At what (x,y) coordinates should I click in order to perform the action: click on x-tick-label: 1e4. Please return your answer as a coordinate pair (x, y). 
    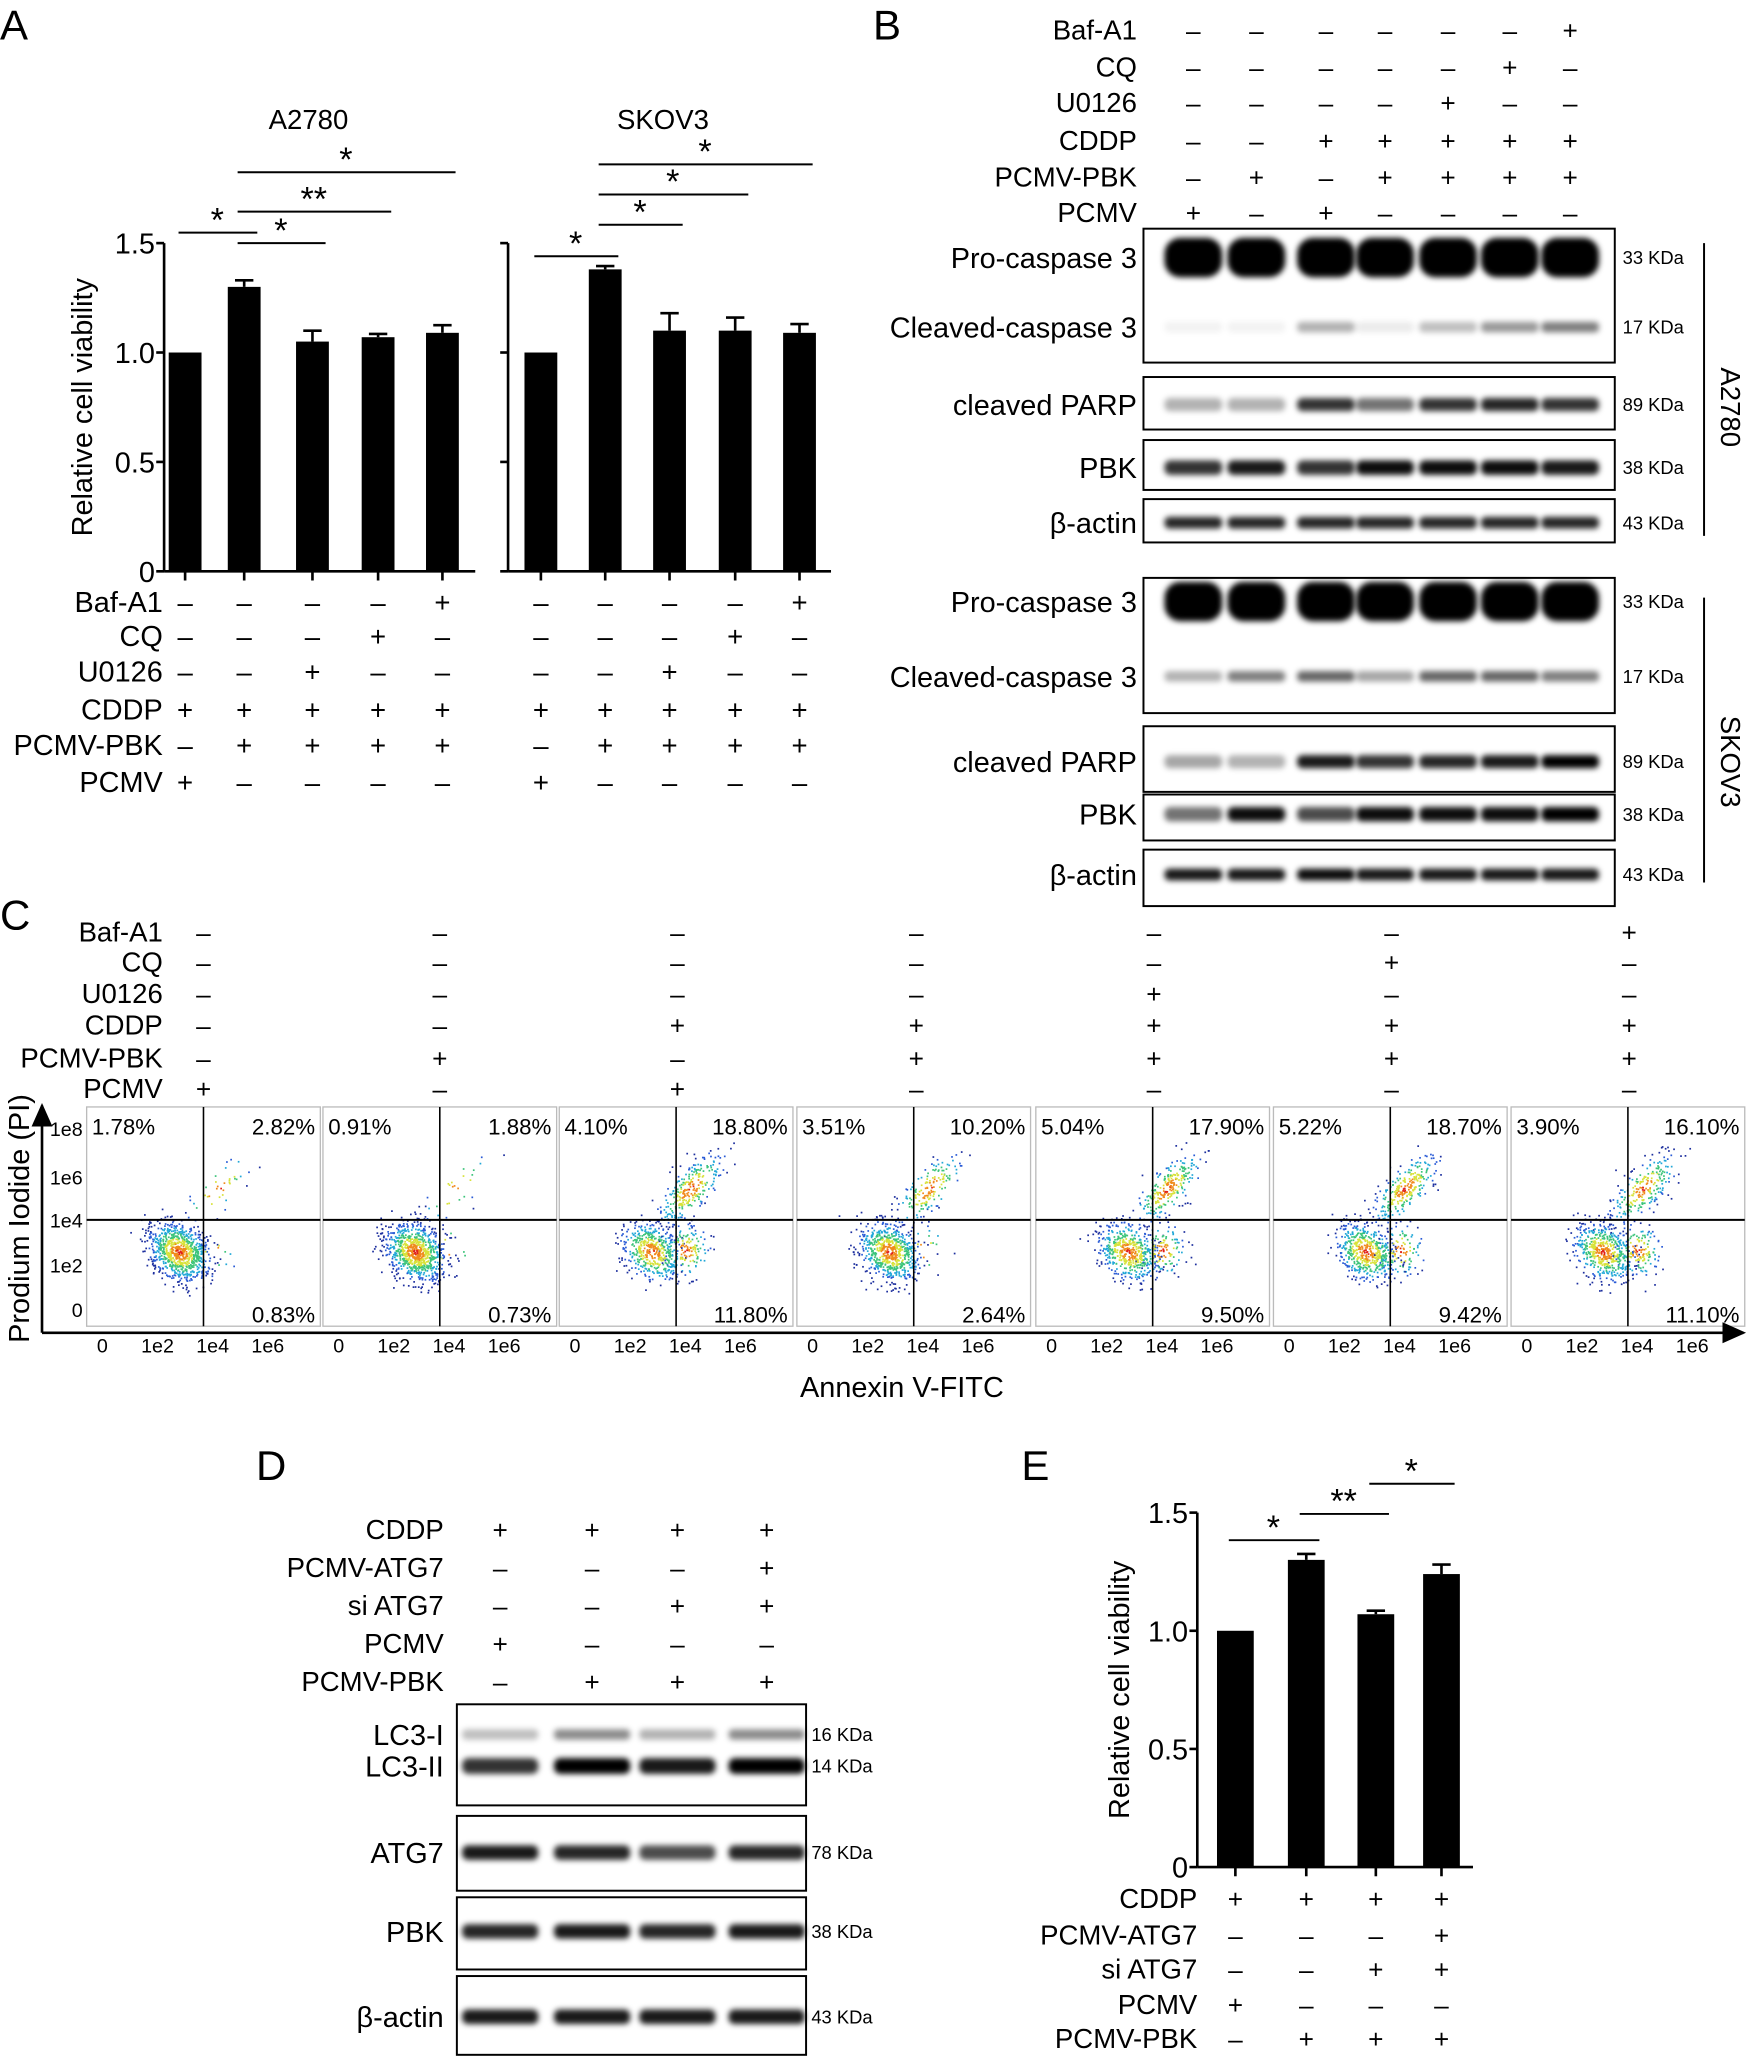
    Looking at the image, I should click on (685, 1346).